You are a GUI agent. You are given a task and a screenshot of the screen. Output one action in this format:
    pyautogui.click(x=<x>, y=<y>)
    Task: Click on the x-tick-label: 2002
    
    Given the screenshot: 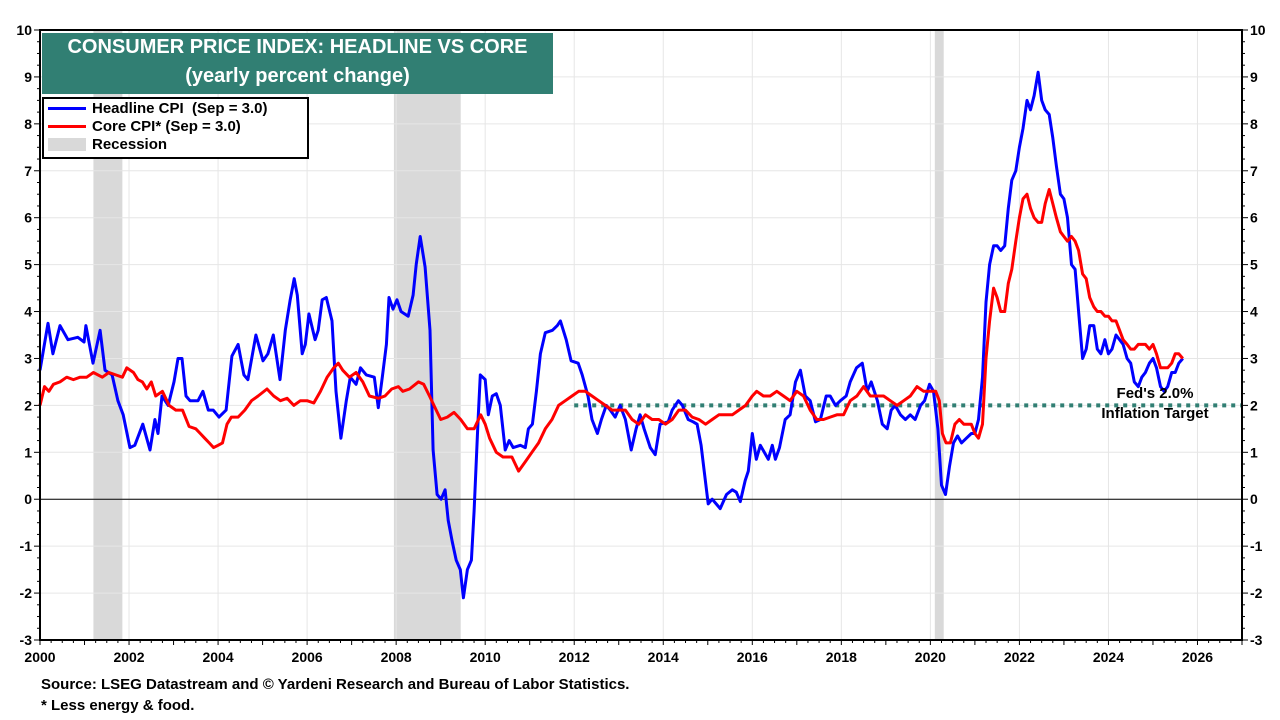 What is the action you would take?
    pyautogui.click(x=128, y=657)
    